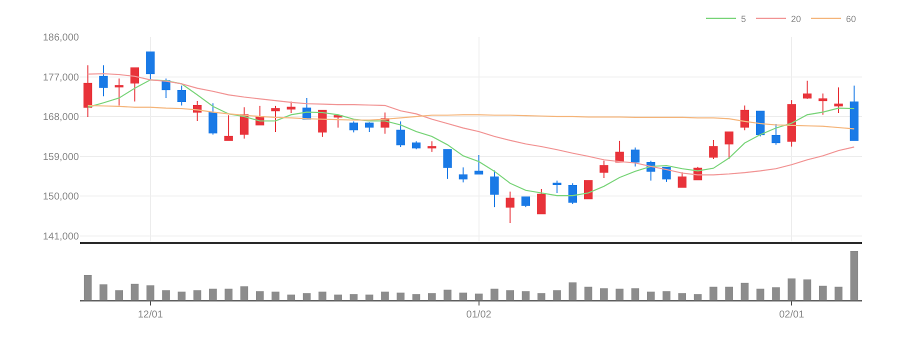  Describe the element at coordinates (61, 157) in the screenshot. I see `y-tick-label: 159,000` at that location.